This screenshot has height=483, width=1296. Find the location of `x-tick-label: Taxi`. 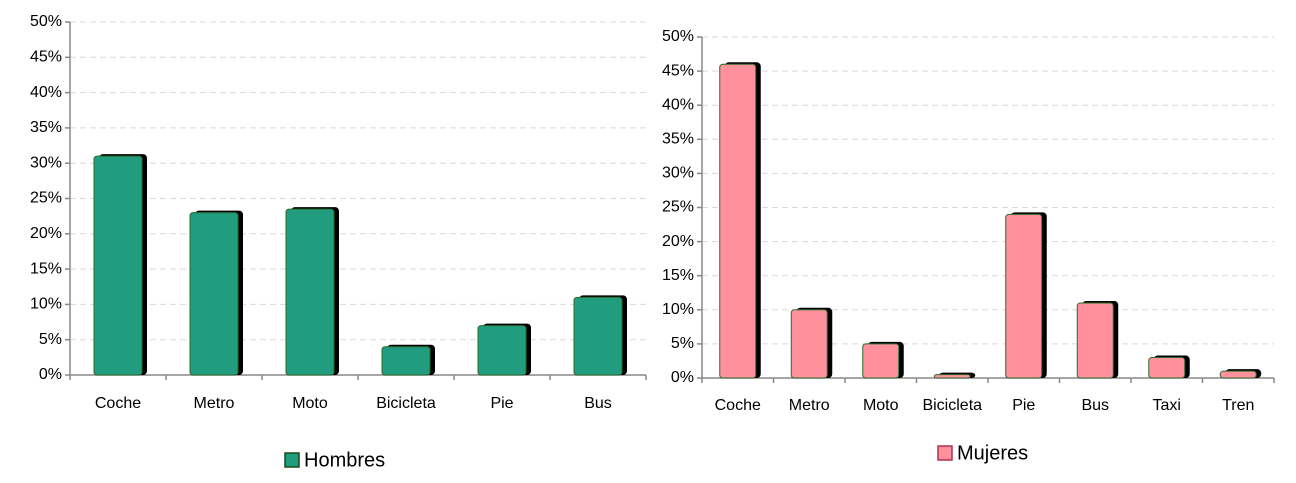

x-tick-label: Taxi is located at coordinates (1167, 405).